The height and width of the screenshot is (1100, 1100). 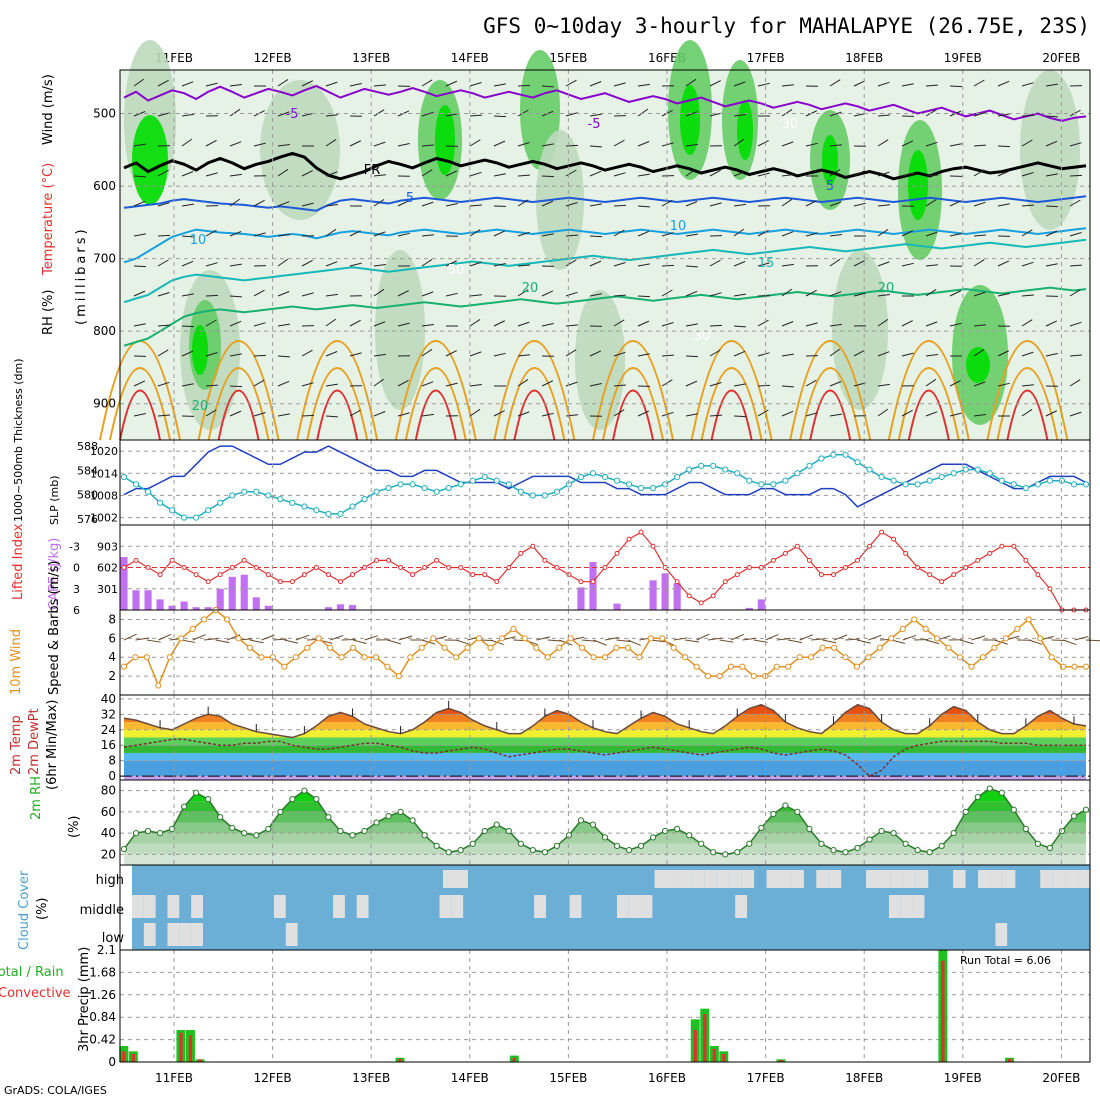 What do you see at coordinates (104, 518) in the screenshot?
I see `slp-tick: 1002` at bounding box center [104, 518].